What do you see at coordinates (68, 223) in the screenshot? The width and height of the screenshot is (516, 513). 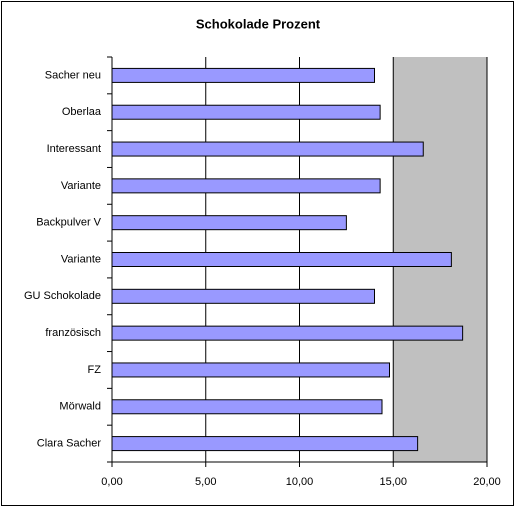 I see `y-tick-label: Backpulver V` at bounding box center [68, 223].